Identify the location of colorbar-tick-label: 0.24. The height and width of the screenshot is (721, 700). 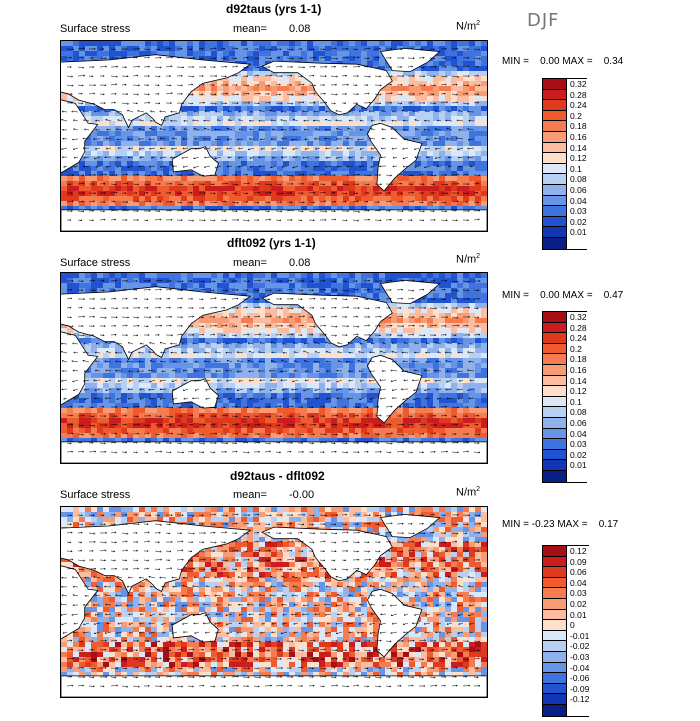
(578, 105).